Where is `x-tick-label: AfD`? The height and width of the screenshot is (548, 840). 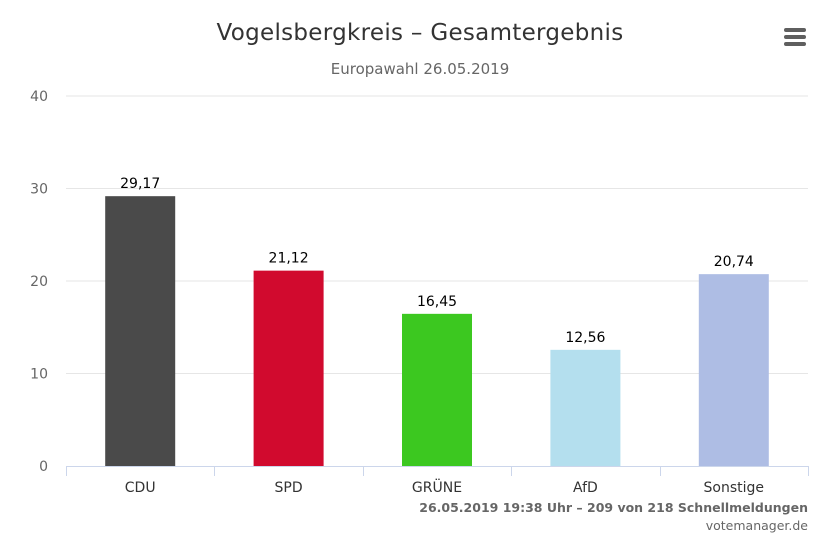 x-tick-label: AfD is located at coordinates (585, 488).